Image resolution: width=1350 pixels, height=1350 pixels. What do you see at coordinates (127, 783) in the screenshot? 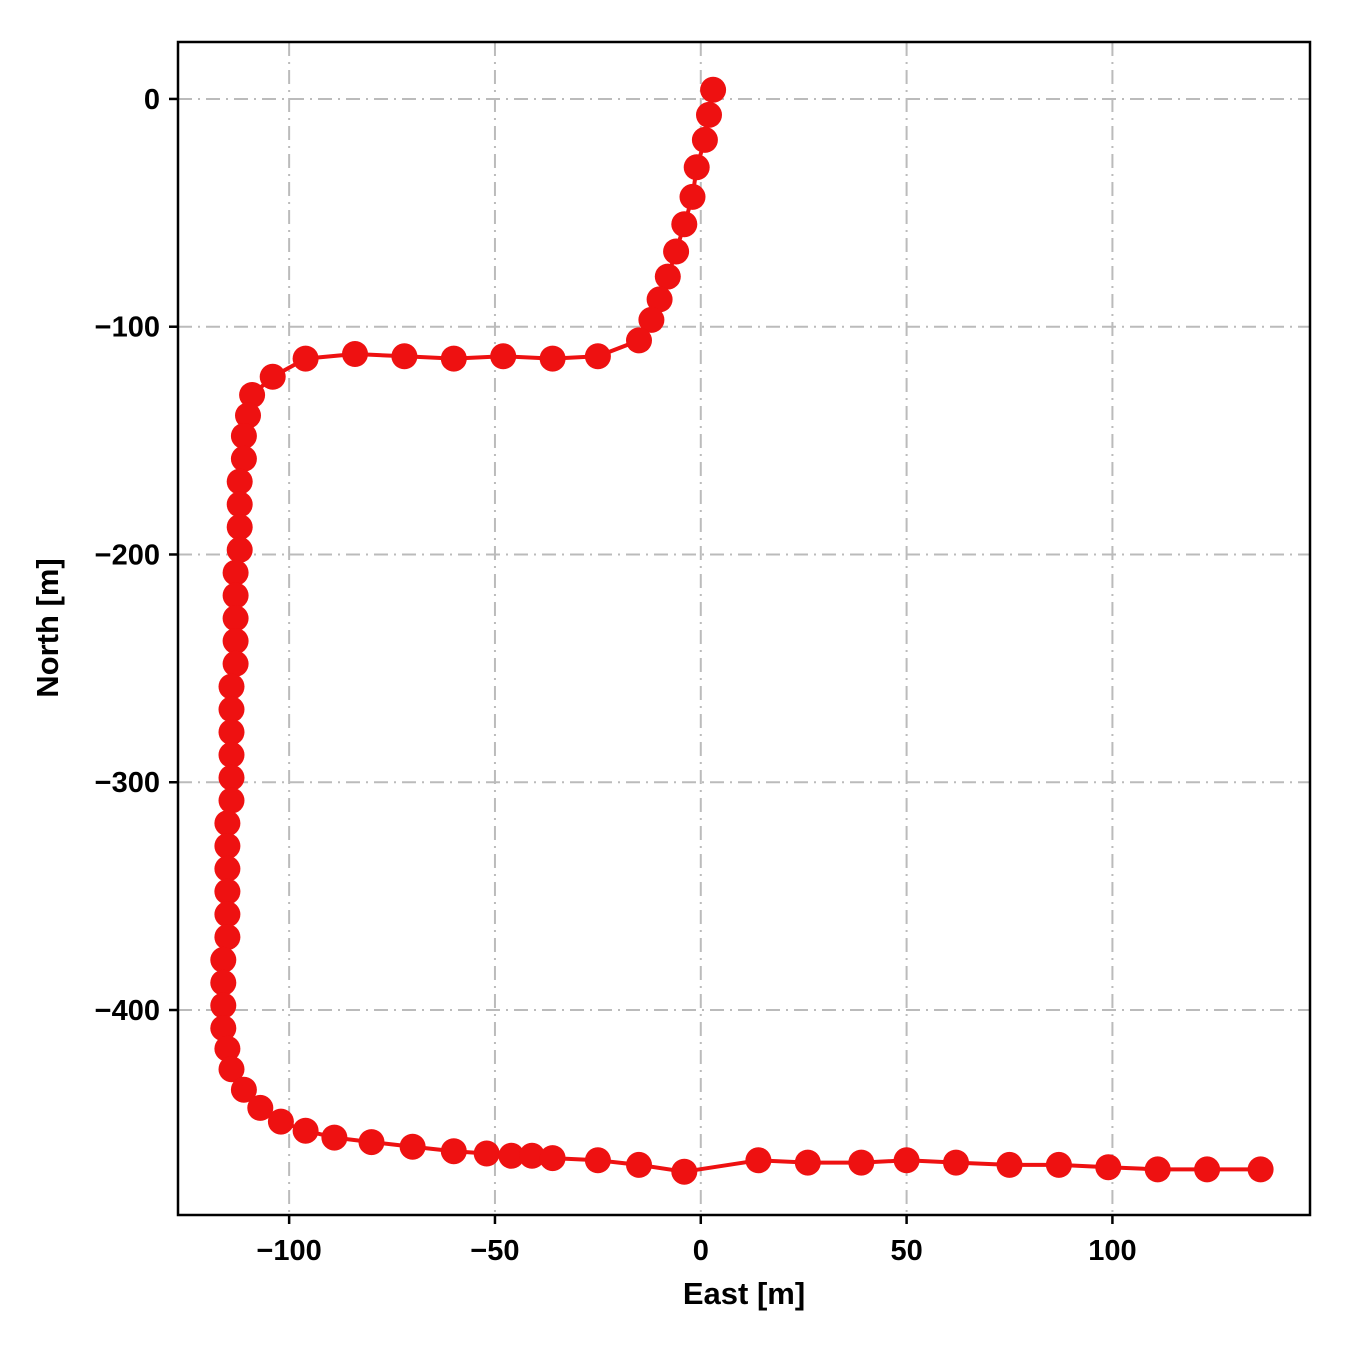
I see `y-tick-label: −300` at bounding box center [127, 783].